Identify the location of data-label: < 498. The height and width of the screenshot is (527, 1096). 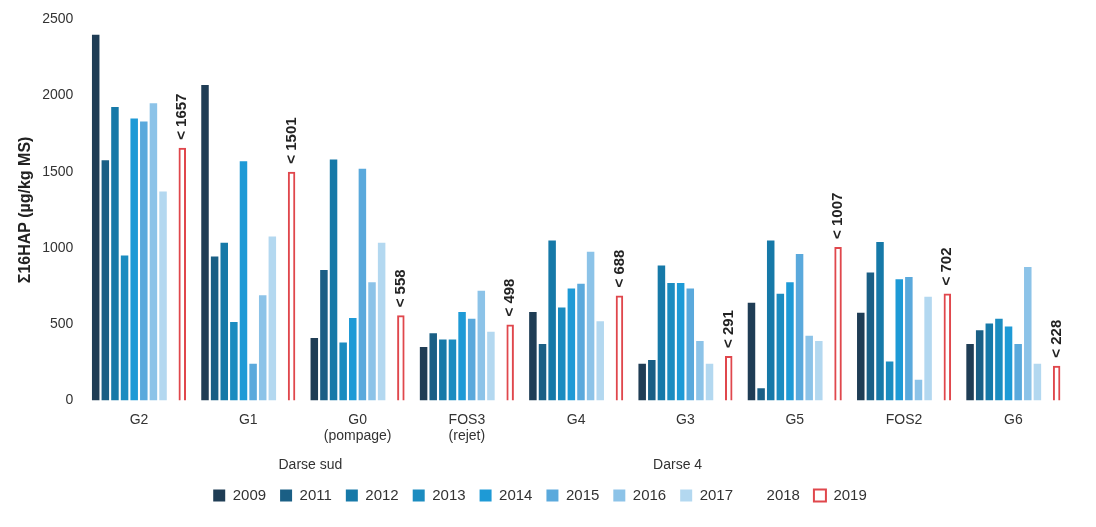
(509, 297).